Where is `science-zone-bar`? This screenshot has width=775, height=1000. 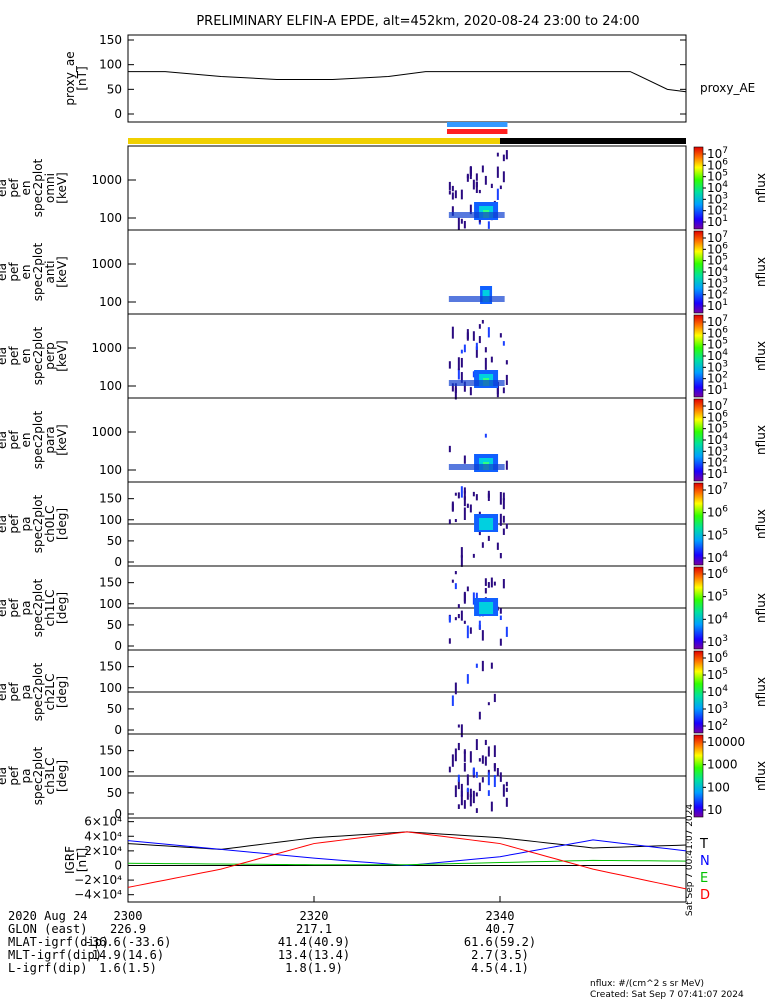 science-zone-bar is located at coordinates (477, 124).